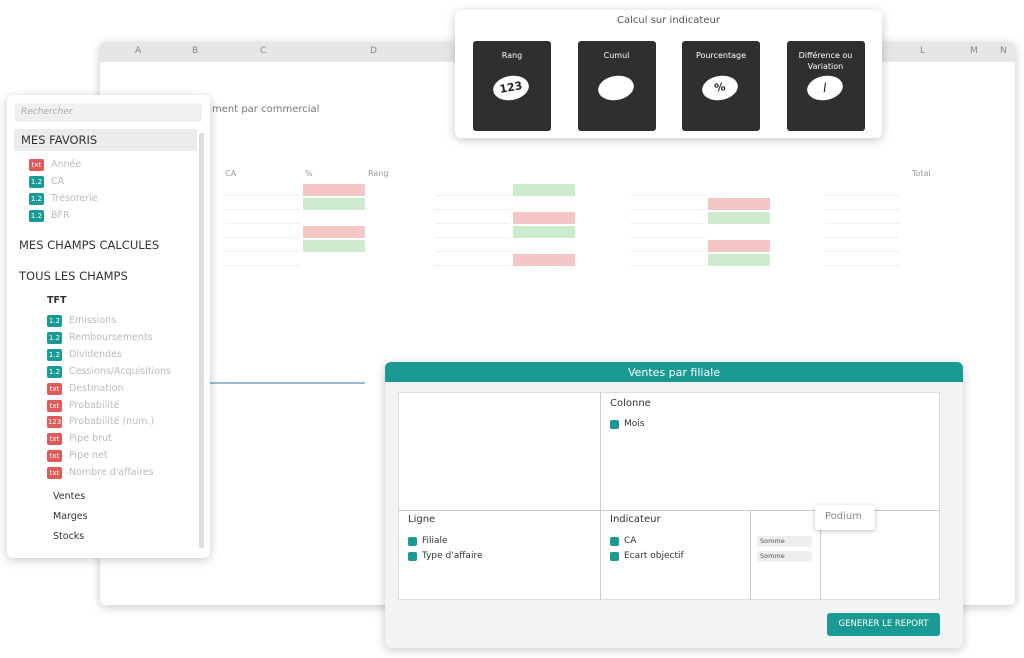 Image resolution: width=1024 pixels, height=658 pixels. Describe the element at coordinates (195, 51) in the screenshot. I see `column-letter: B` at that location.